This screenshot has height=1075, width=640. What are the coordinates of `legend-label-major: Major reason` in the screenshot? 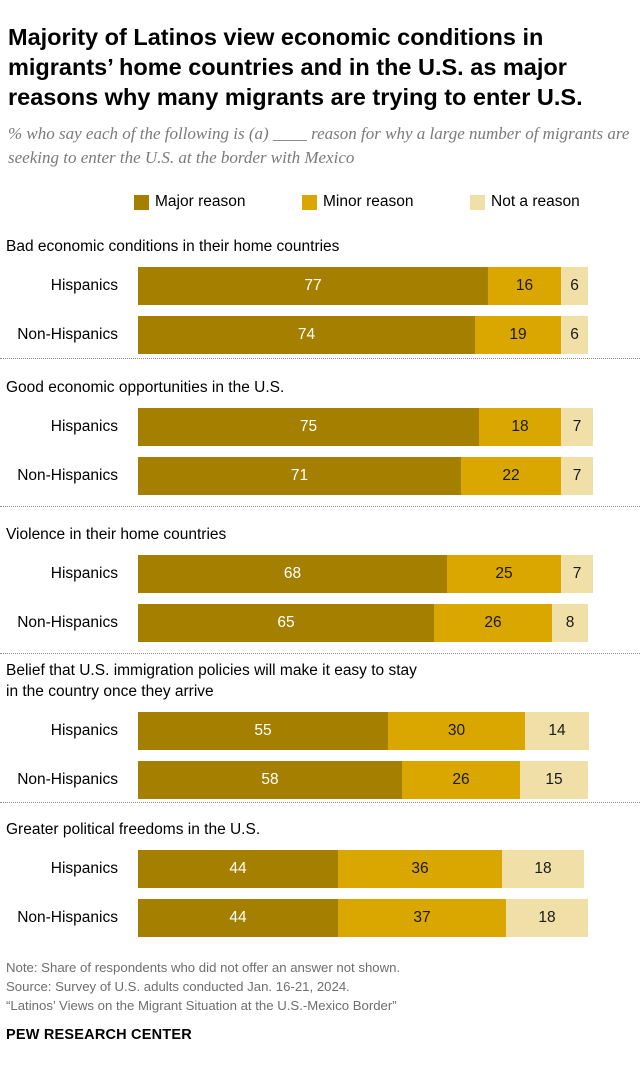 It's located at (200, 201).